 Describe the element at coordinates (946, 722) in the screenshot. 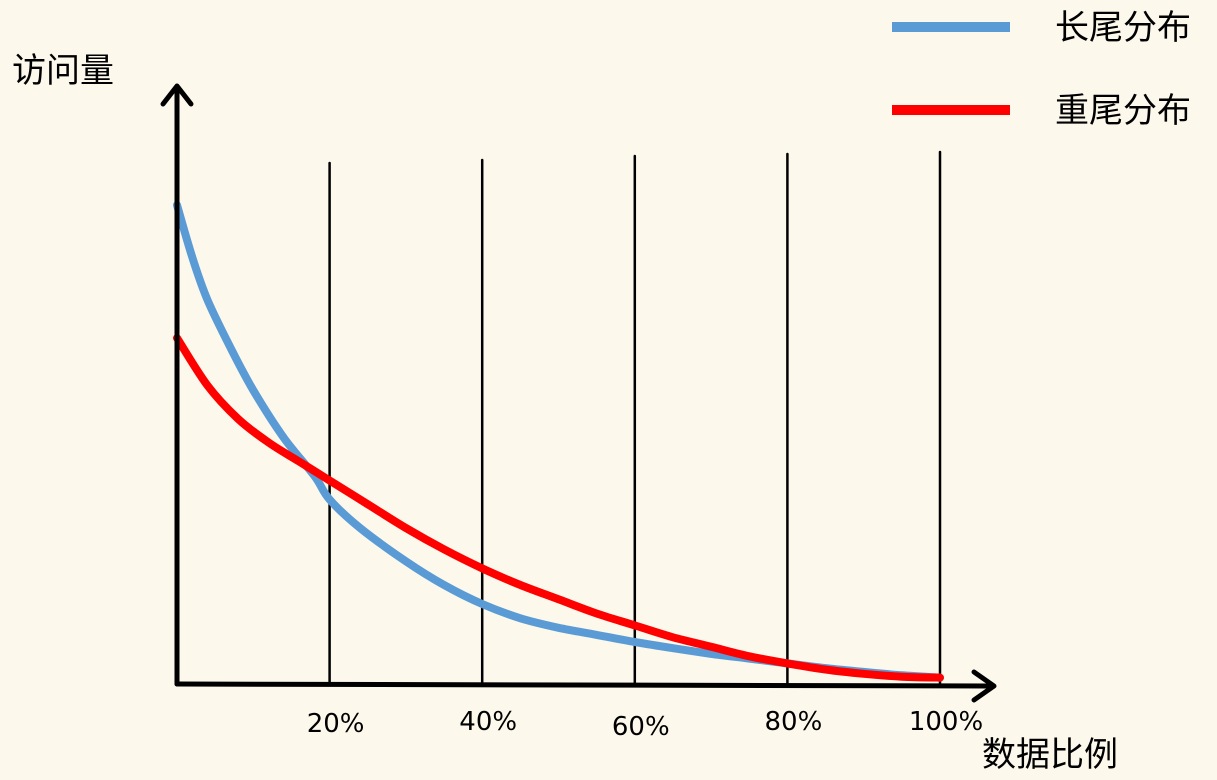

I see `x-tick-label: 100%` at that location.